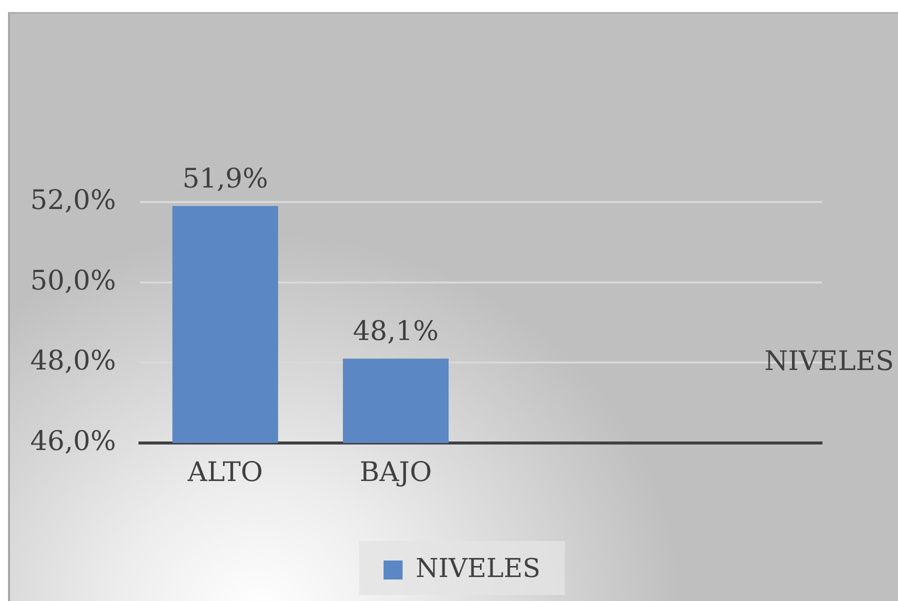 The image size is (898, 601). What do you see at coordinates (396, 472) in the screenshot?
I see `x-tick-label: BAJO` at bounding box center [396, 472].